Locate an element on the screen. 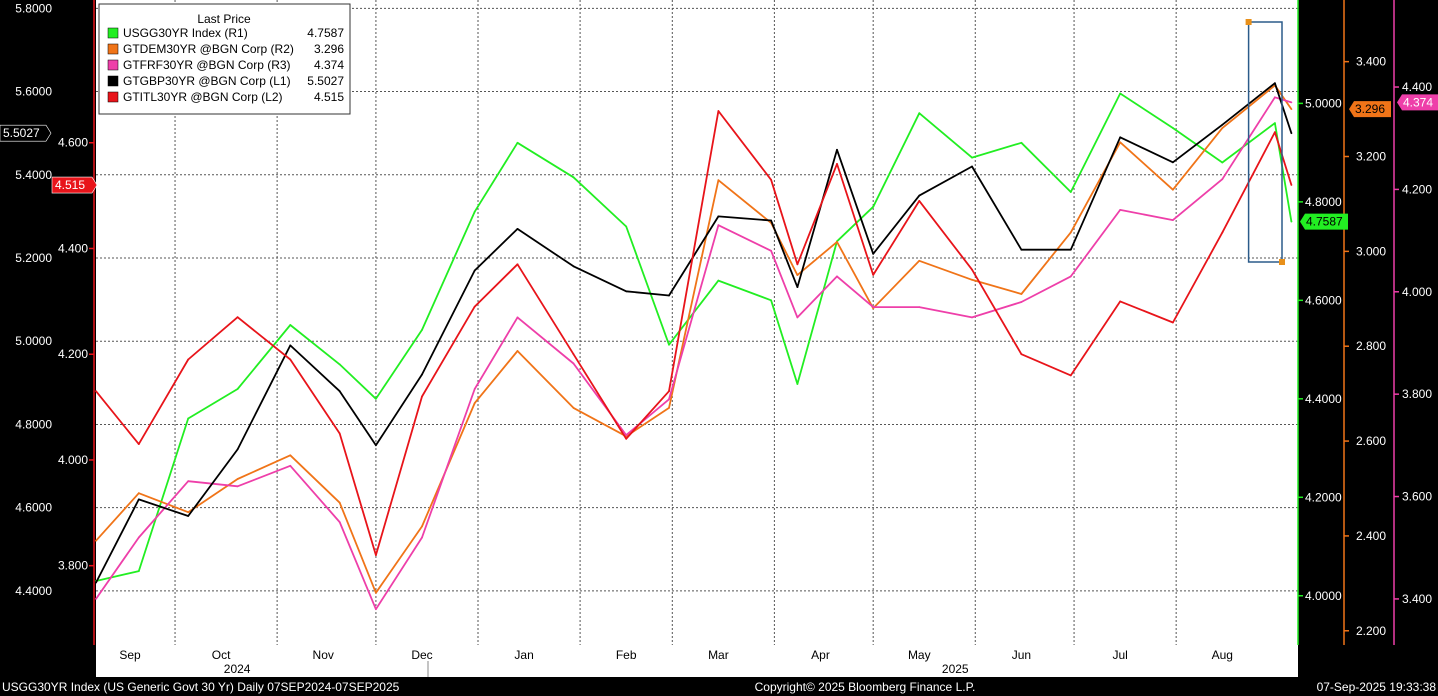 This screenshot has width=1438, height=696. x-tick-label-sep: Sep is located at coordinates (130, 655).